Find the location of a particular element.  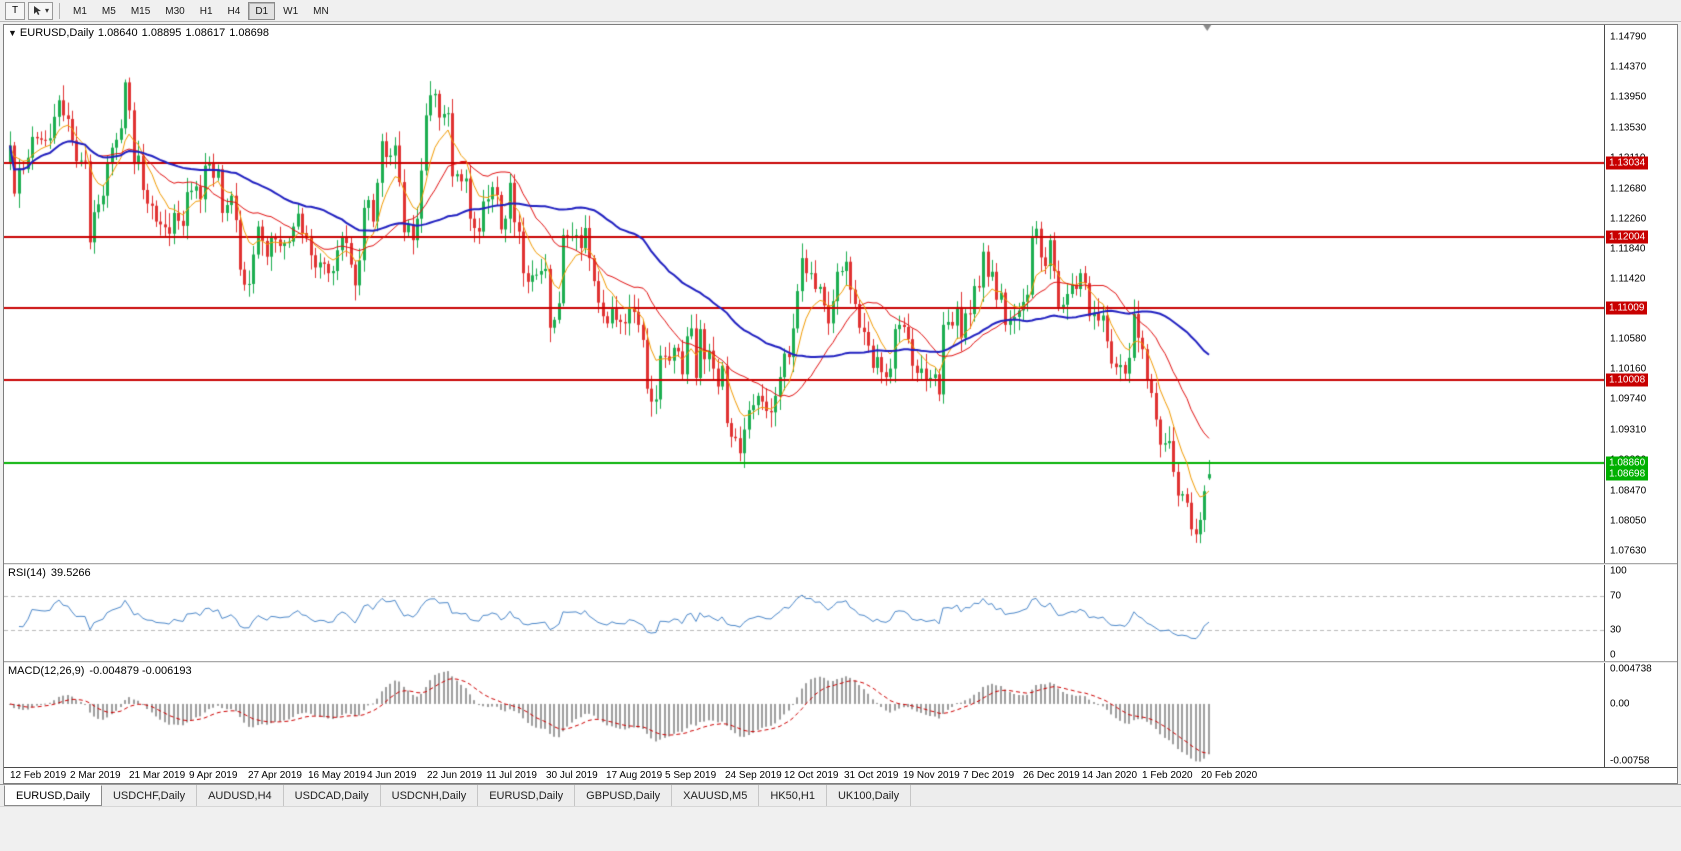

time-axis-label: 21 Mar 2019 is located at coordinates (157, 775).